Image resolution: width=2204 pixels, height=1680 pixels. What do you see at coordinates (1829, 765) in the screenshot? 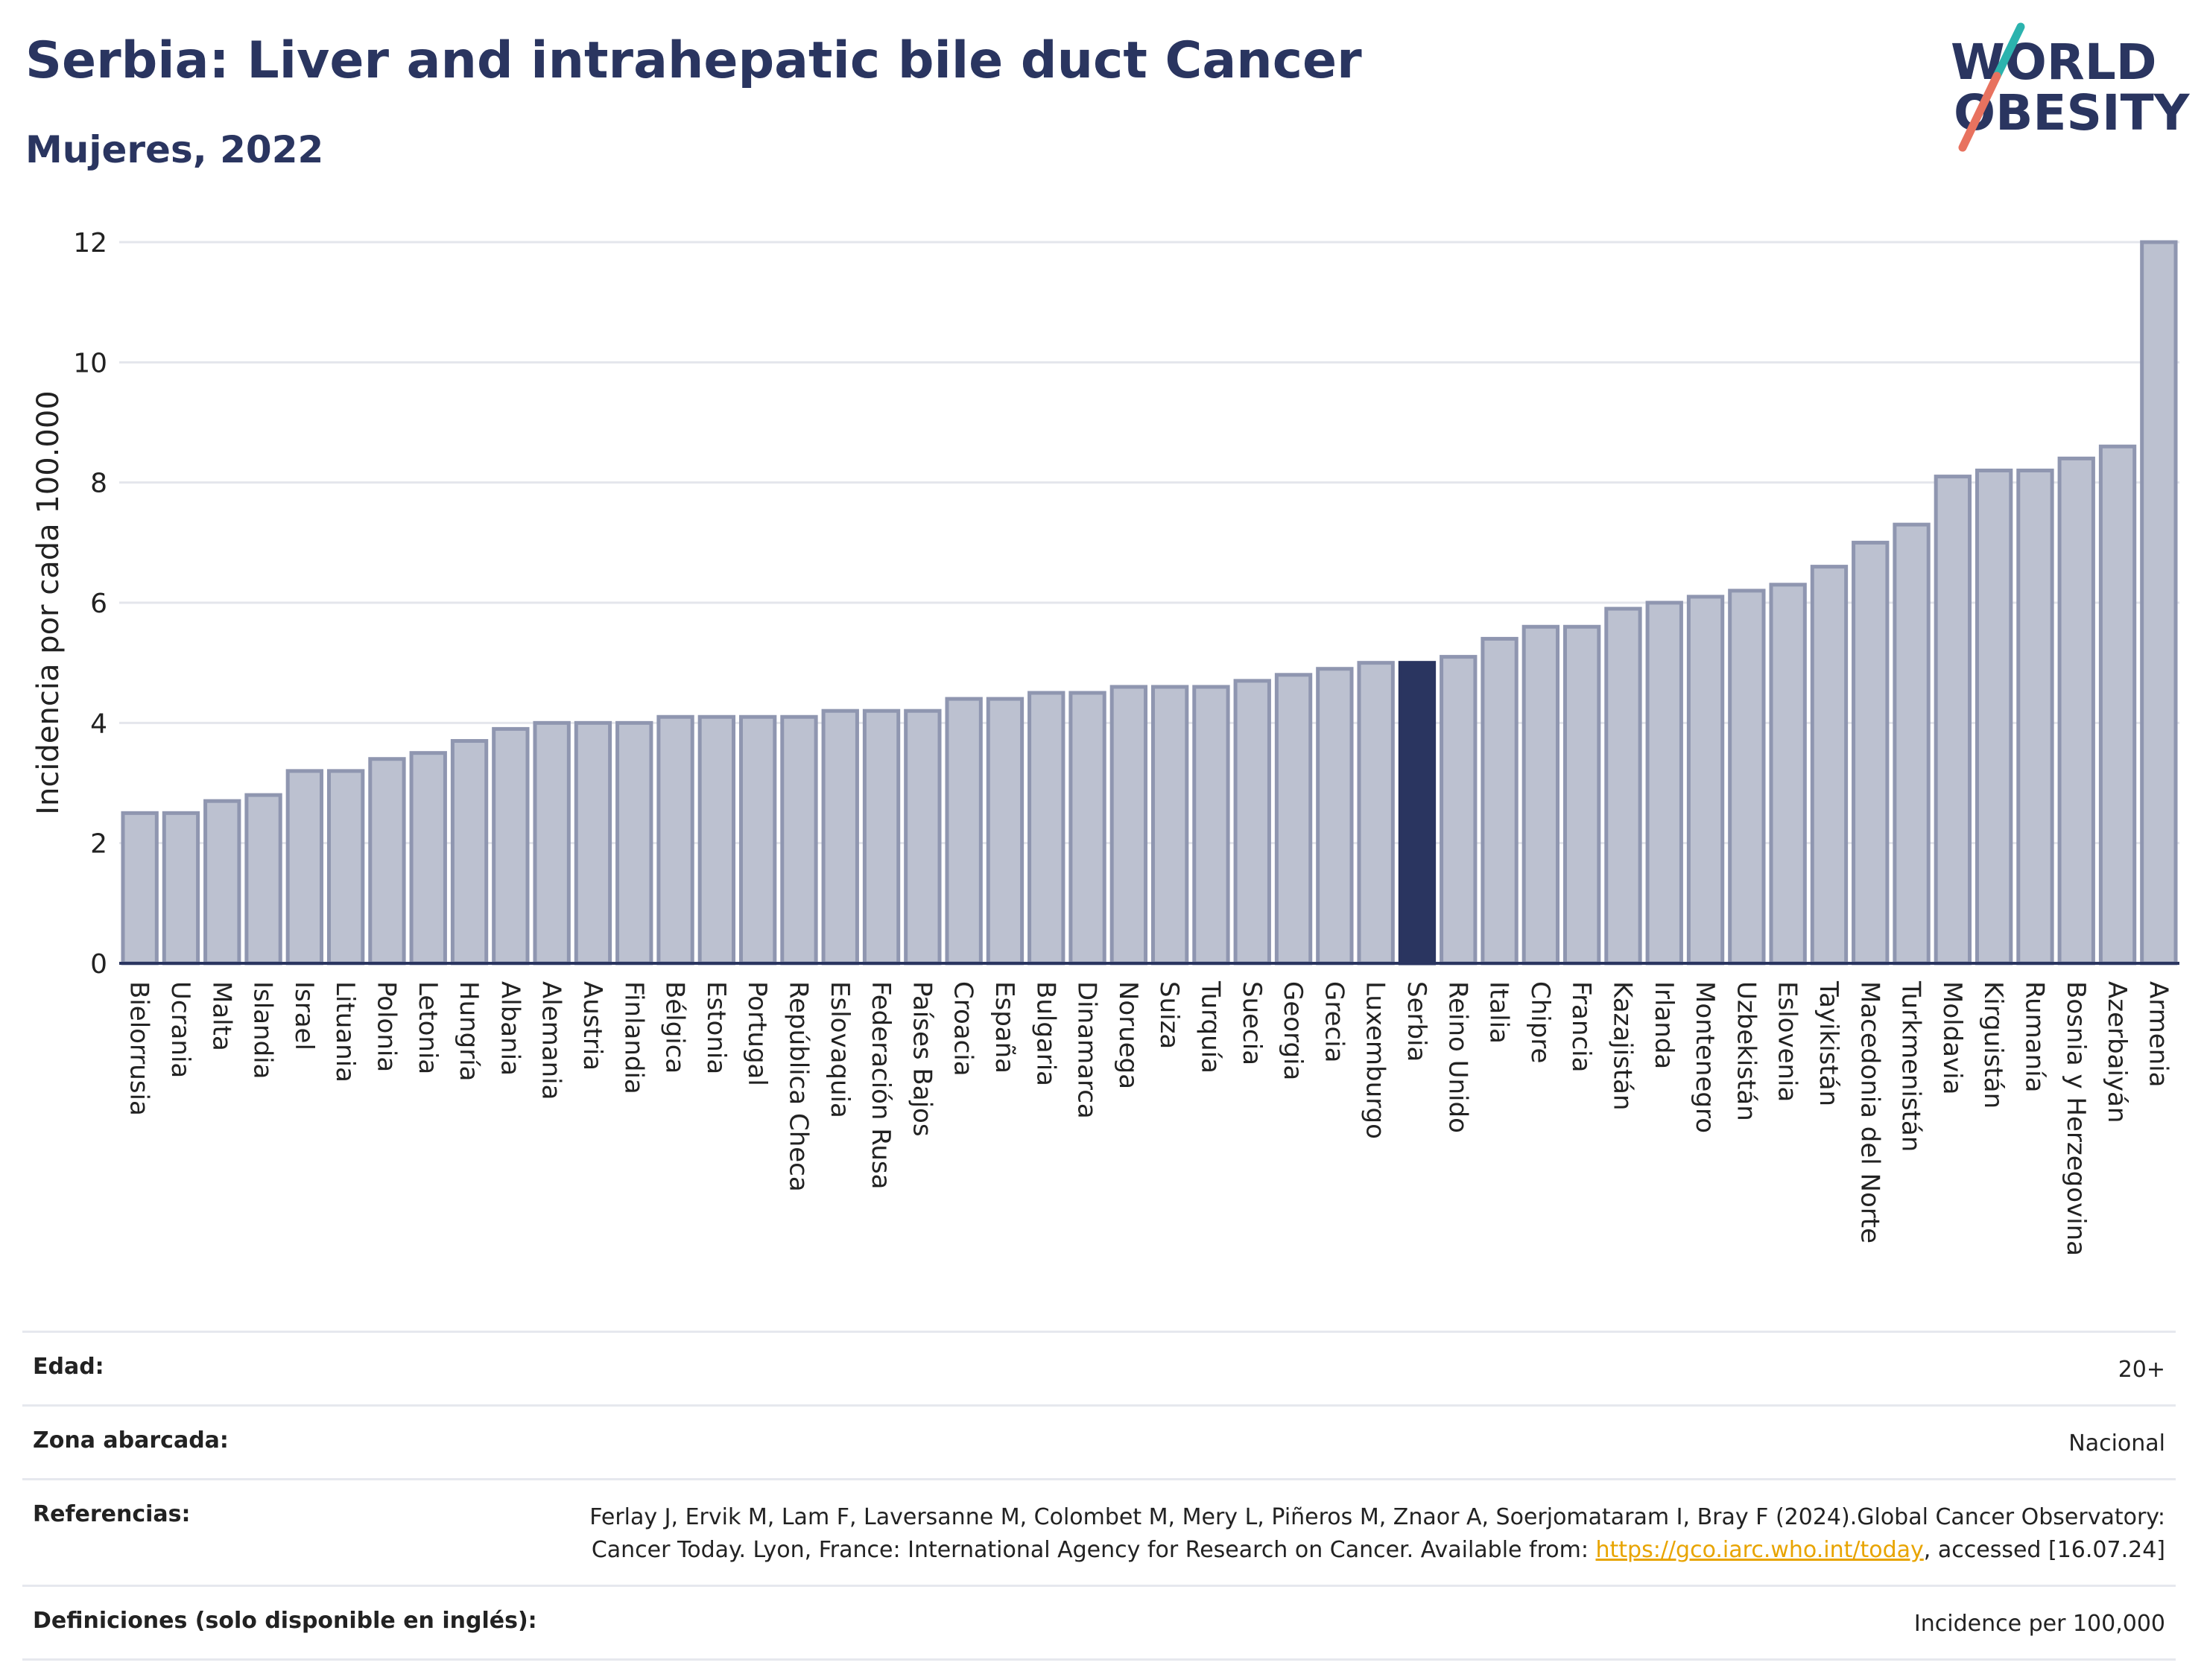
I see `bar-tayikistán` at bounding box center [1829, 765].